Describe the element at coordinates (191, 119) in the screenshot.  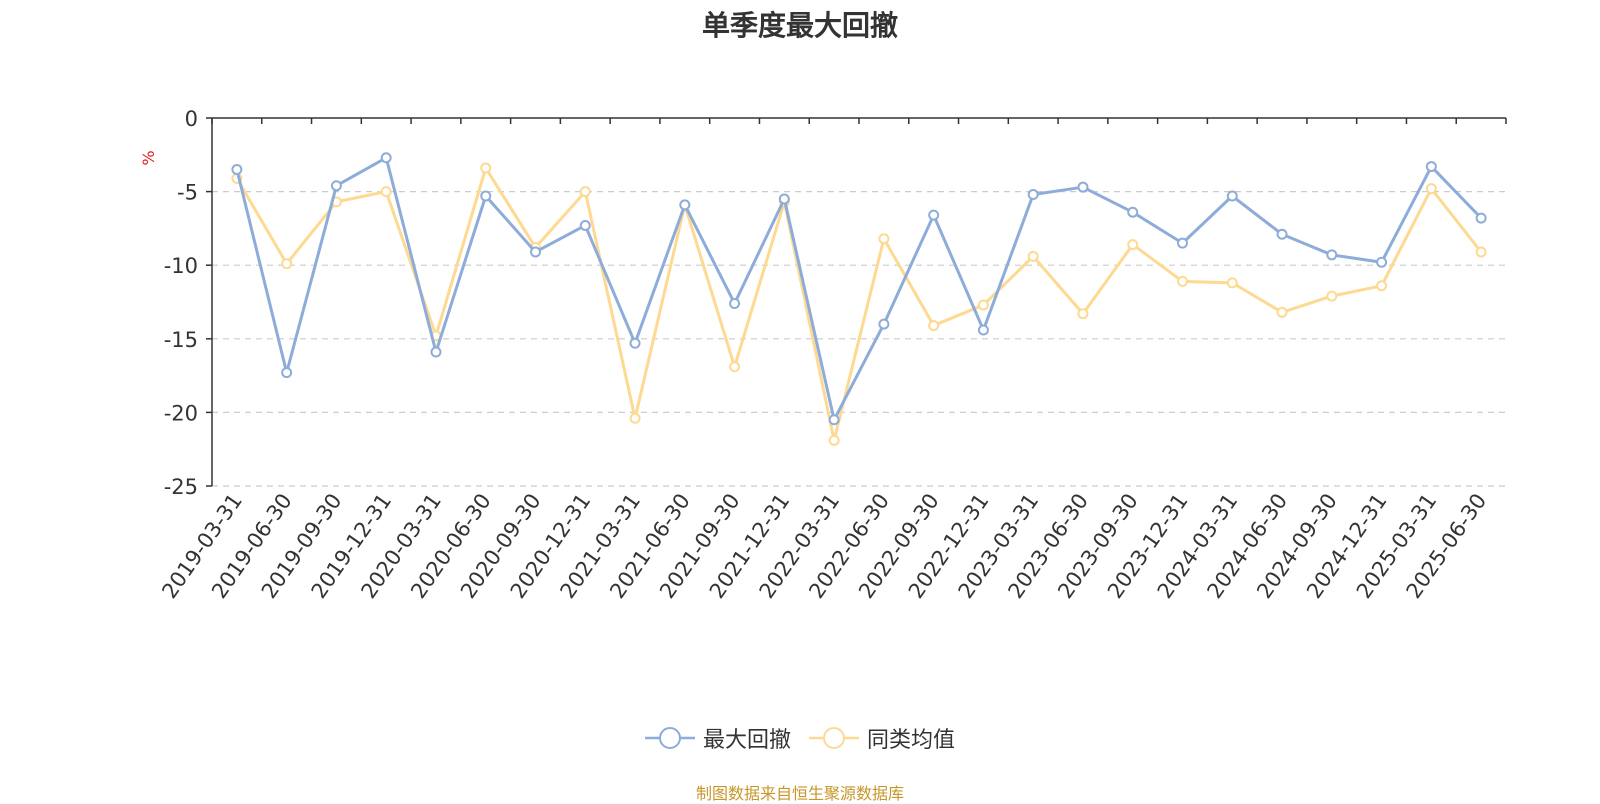
I see `y-tick-label: 0` at that location.